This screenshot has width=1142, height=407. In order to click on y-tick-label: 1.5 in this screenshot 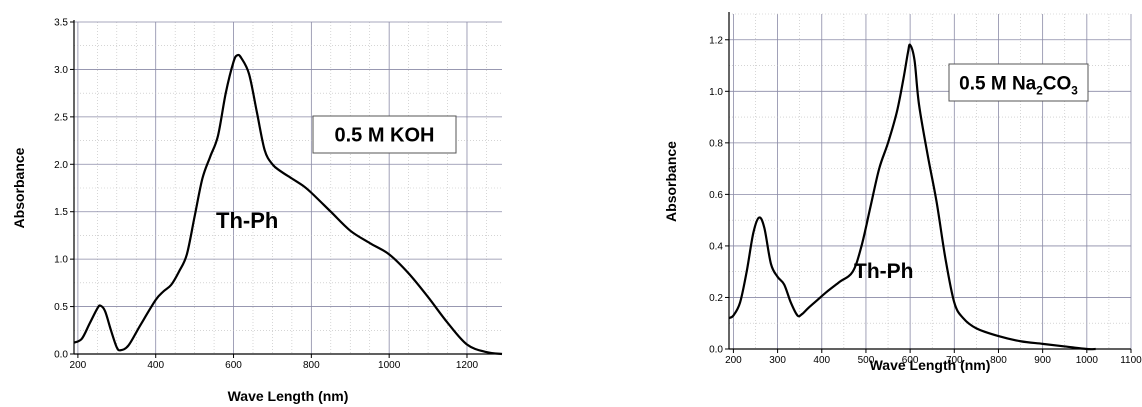, I will do `click(61, 212)`.